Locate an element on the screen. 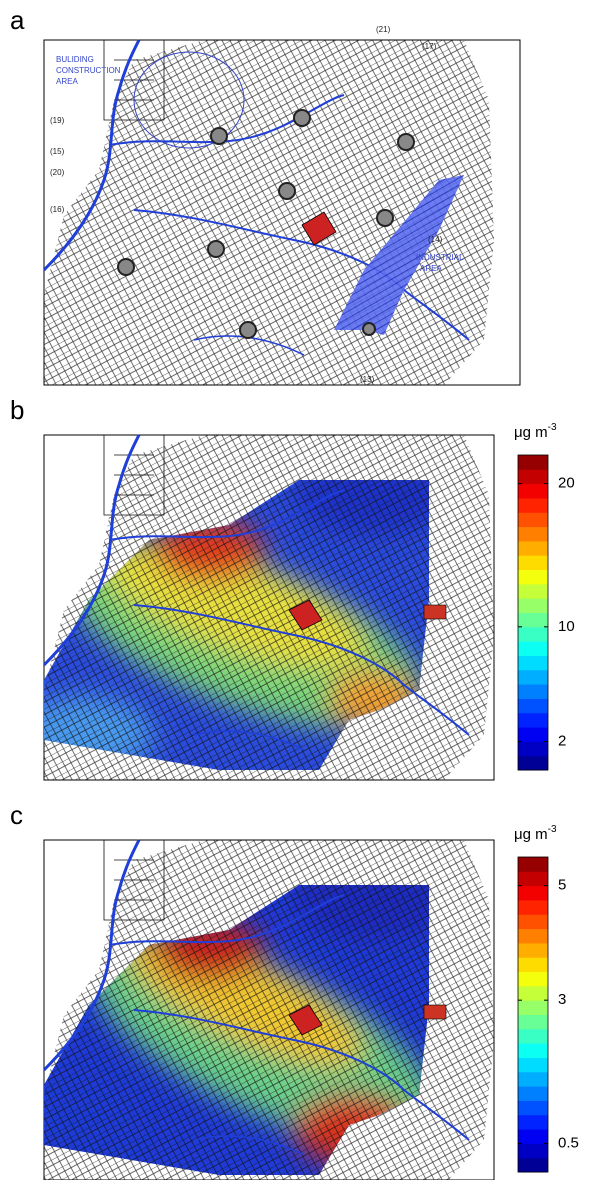 The height and width of the screenshot is (1180, 595). annotation: CONSTRUCTION is located at coordinates (88, 70).